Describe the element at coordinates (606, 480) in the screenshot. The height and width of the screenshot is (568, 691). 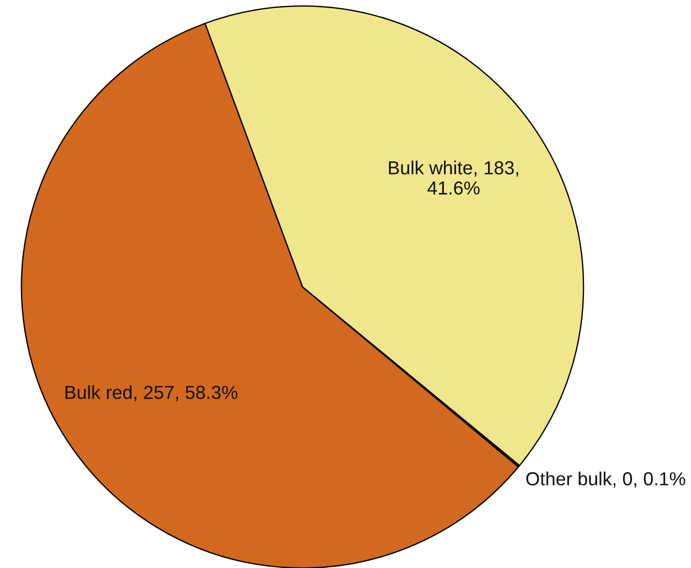
I see `slice-label: Other bulk, 0, 0.1%` at that location.